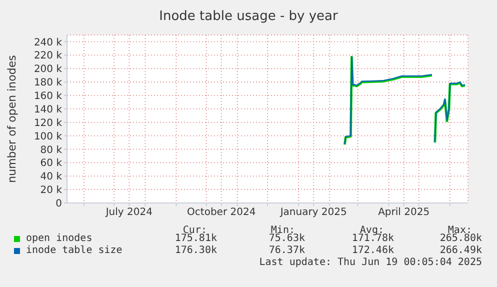 The width and height of the screenshot is (497, 287). What do you see at coordinates (48, 70) in the screenshot?
I see `y-tick-label: 200 k` at bounding box center [48, 70].